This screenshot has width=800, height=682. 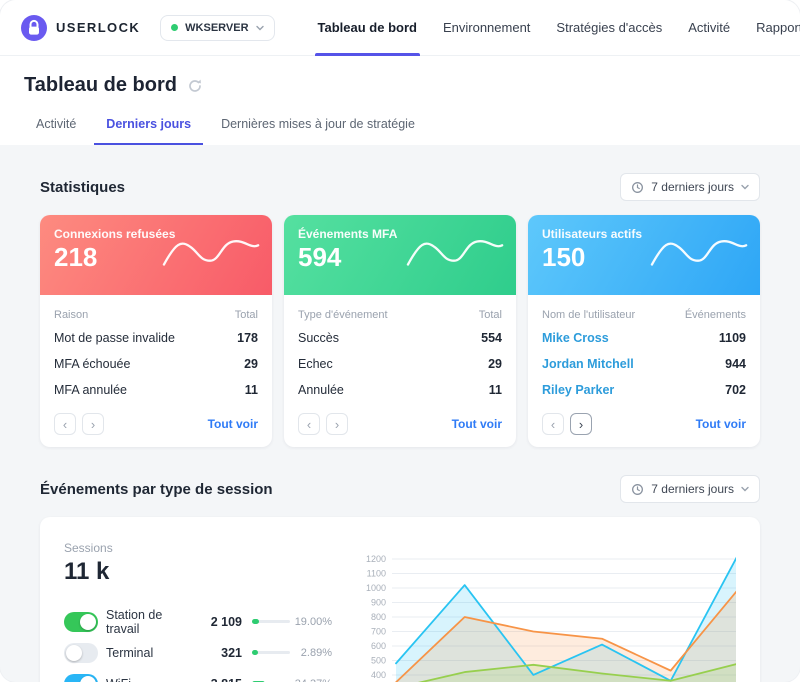 I want to click on row-value: 178, so click(x=247, y=338).